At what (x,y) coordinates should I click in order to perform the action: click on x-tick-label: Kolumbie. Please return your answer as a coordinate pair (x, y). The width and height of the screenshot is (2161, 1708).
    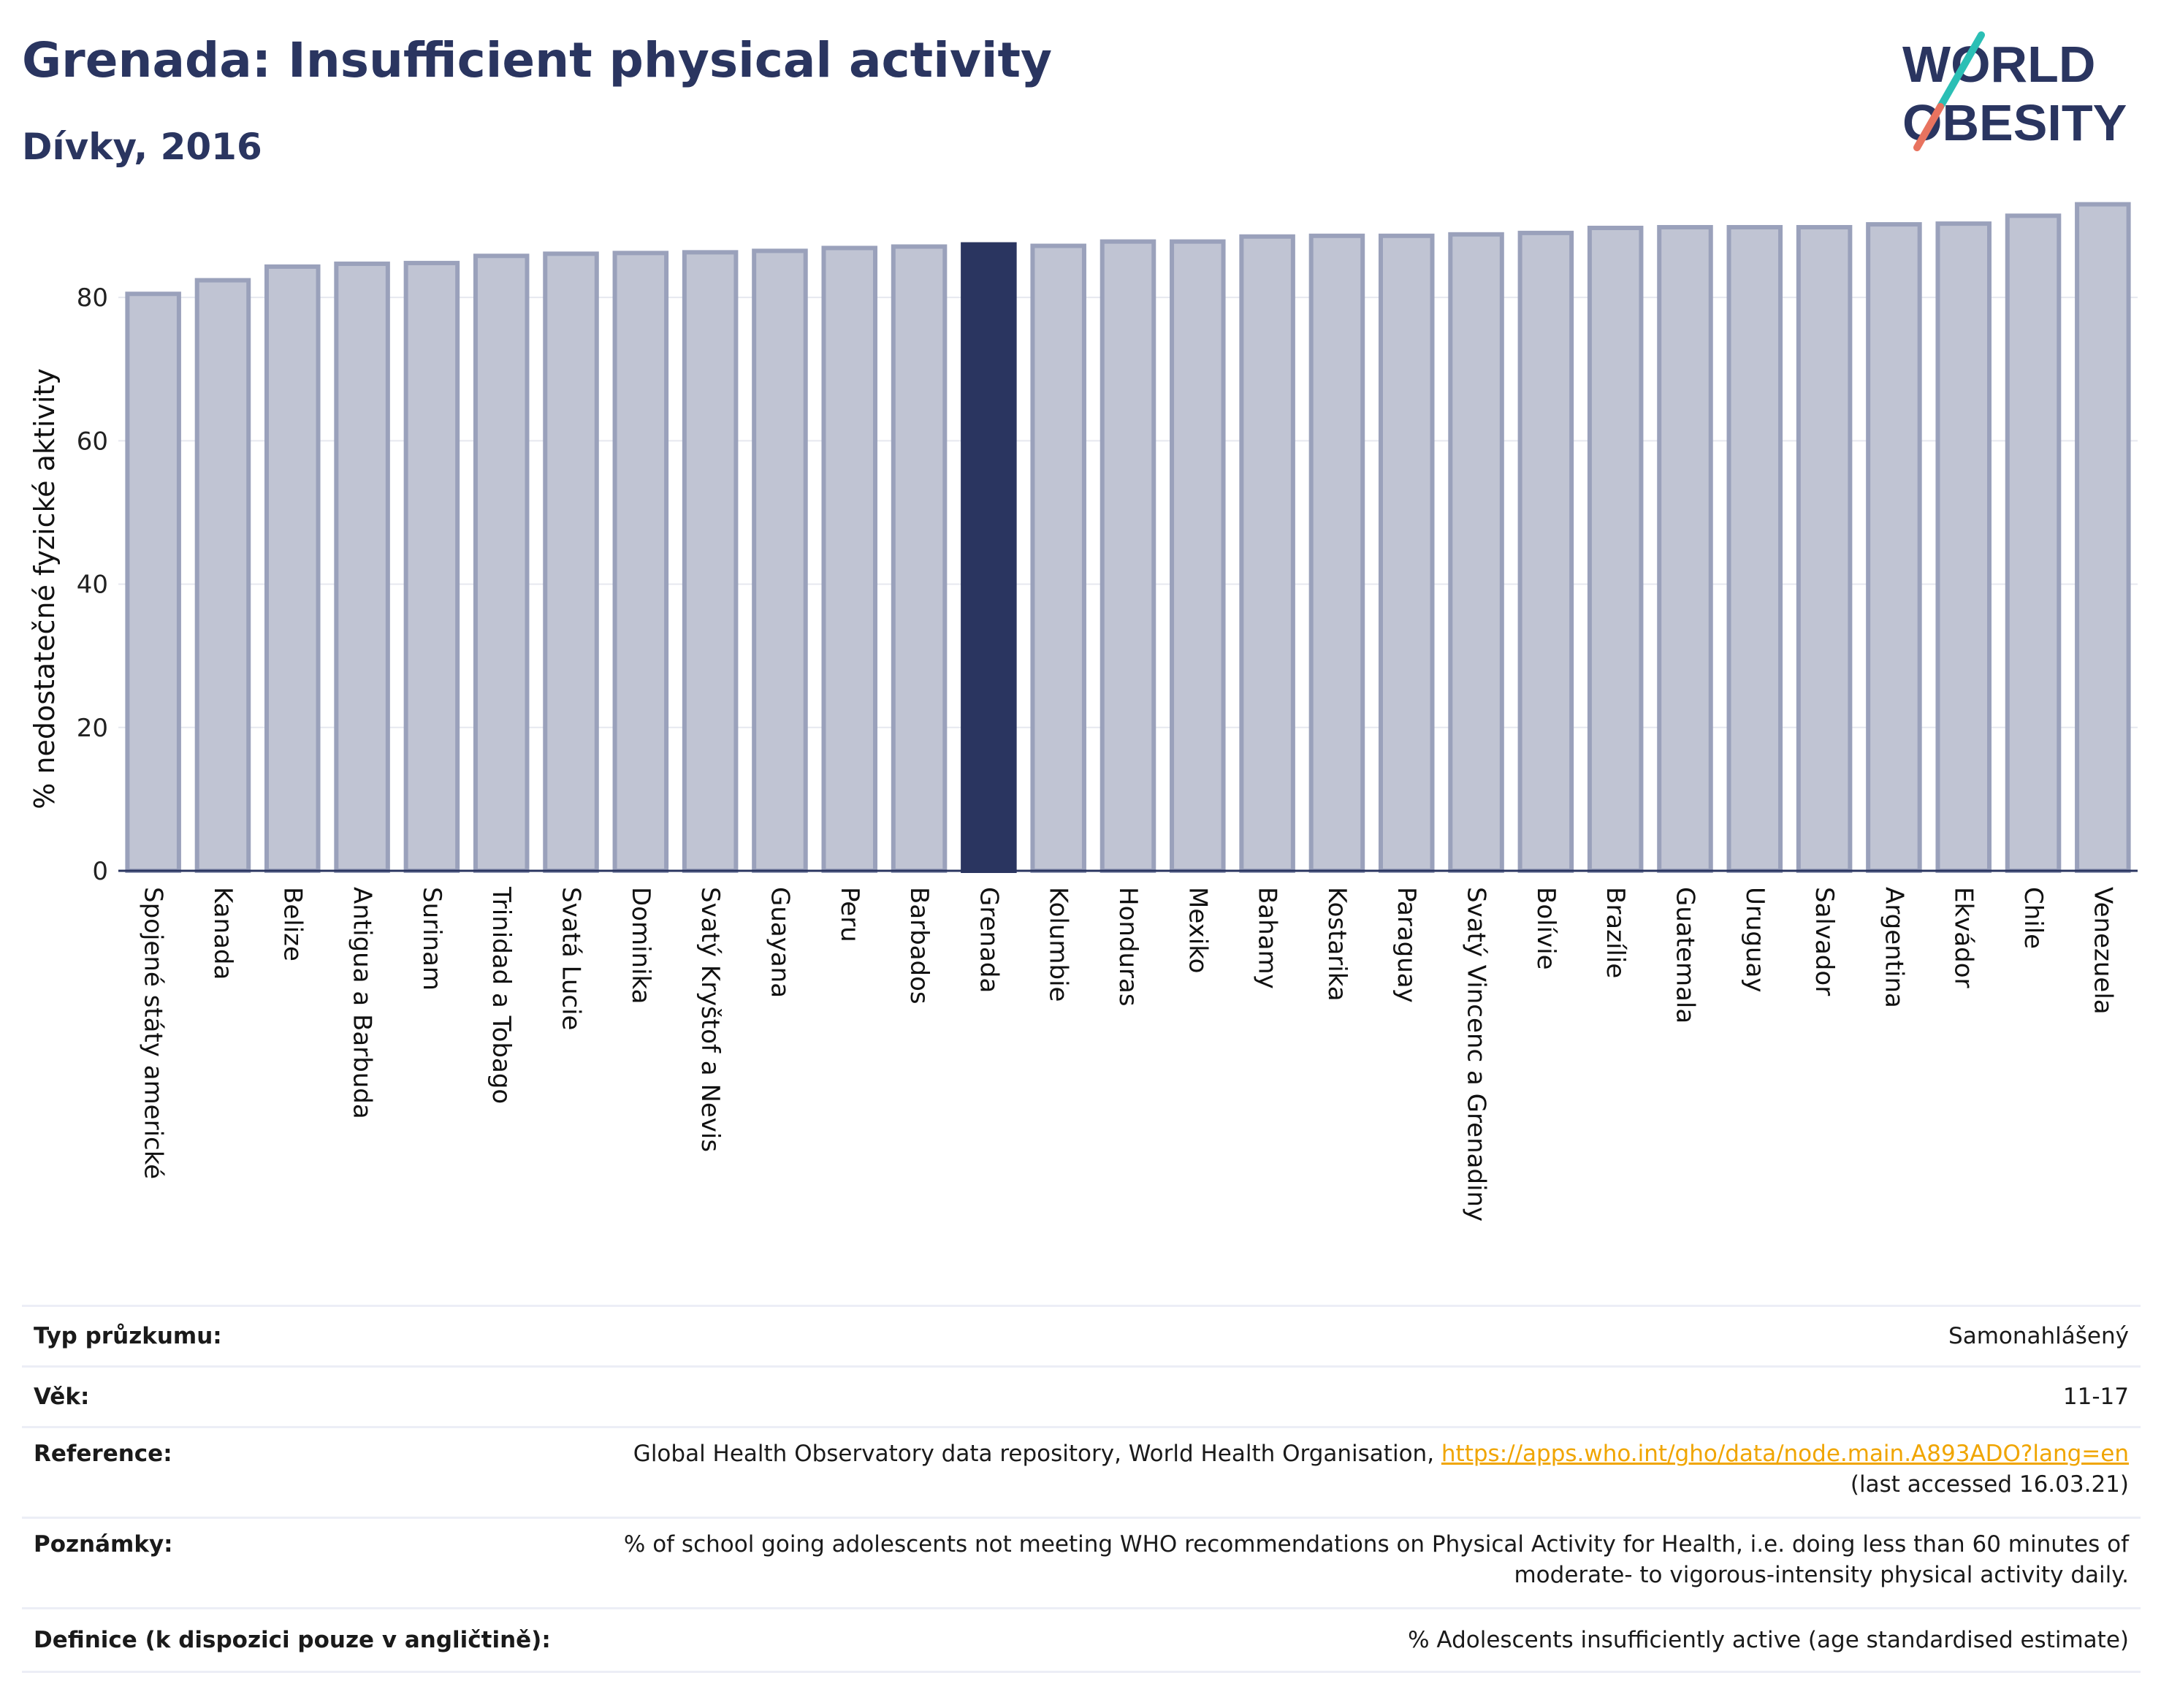
    Looking at the image, I should click on (1058, 944).